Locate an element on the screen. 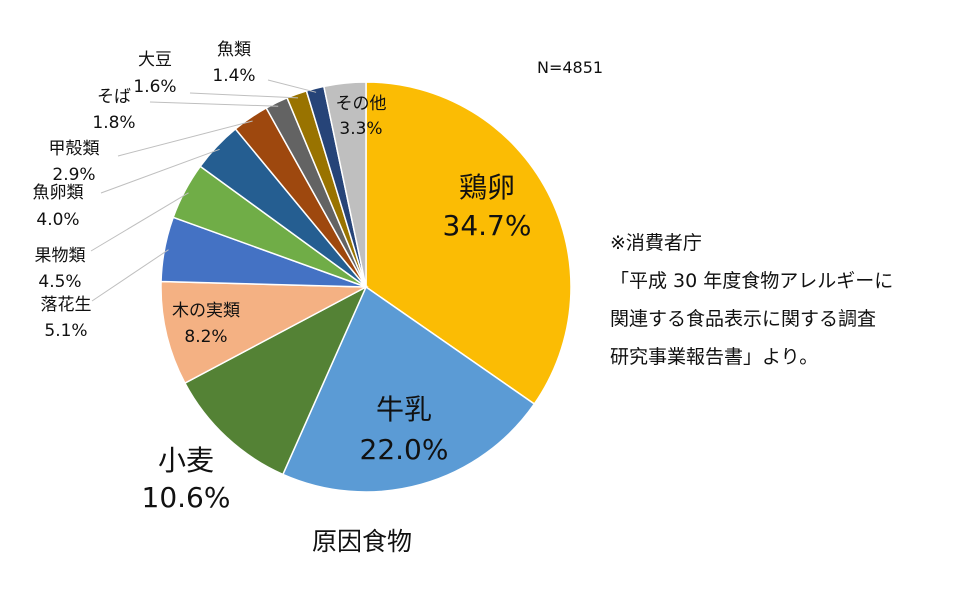 This screenshot has height=601, width=961. slice-label: 大豆 is located at coordinates (155, 60).